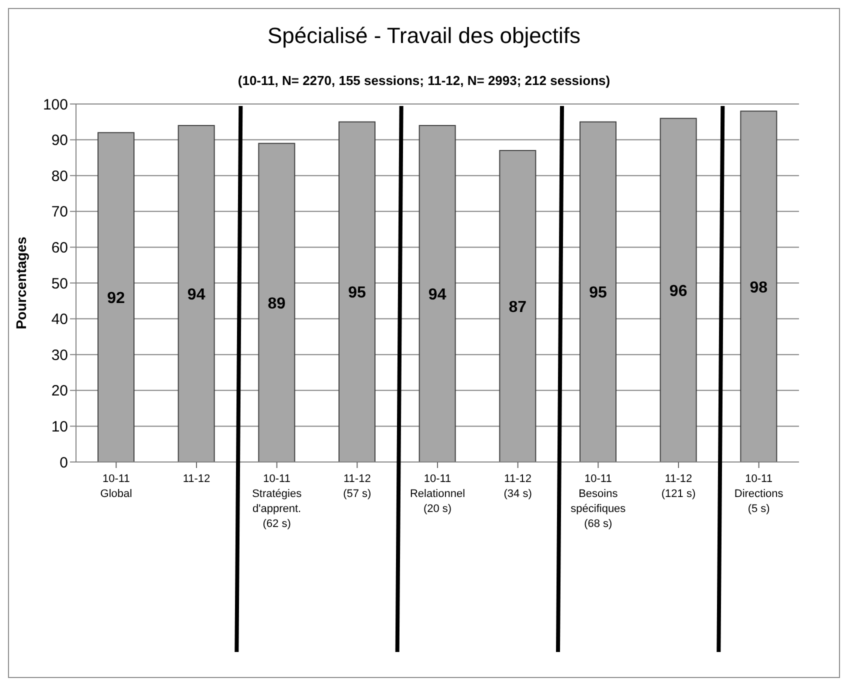 Image resolution: width=846 pixels, height=684 pixels. Describe the element at coordinates (116, 486) in the screenshot. I see `x-tick-label: 10-11 Global` at that location.